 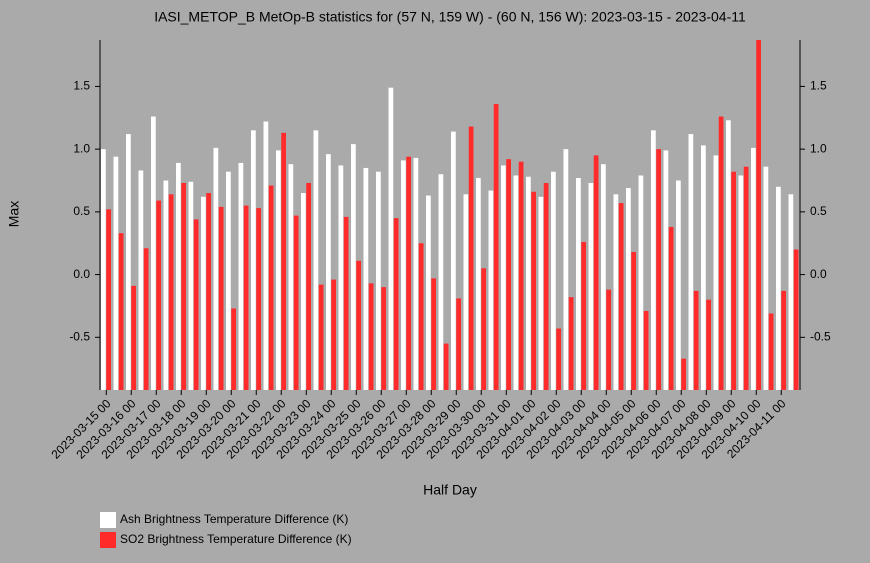 What do you see at coordinates (818, 274) in the screenshot?
I see `y2-tick-label: 0.0` at bounding box center [818, 274].